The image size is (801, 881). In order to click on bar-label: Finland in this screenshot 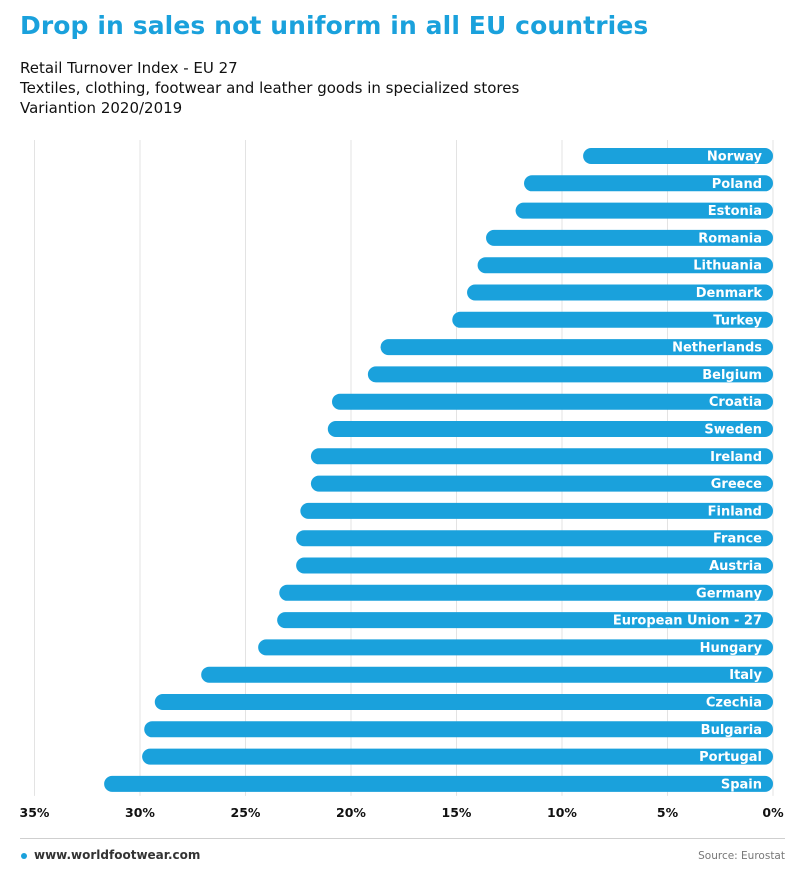, I will do `click(735, 511)`.